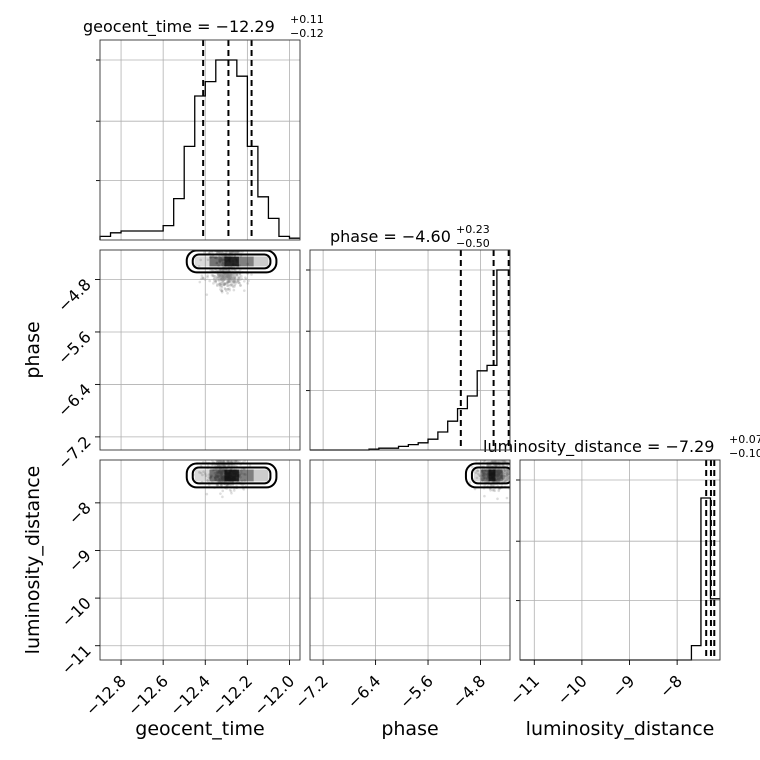  What do you see at coordinates (198, 140) in the screenshot?
I see `hist-panel-geocent-time` at bounding box center [198, 140].